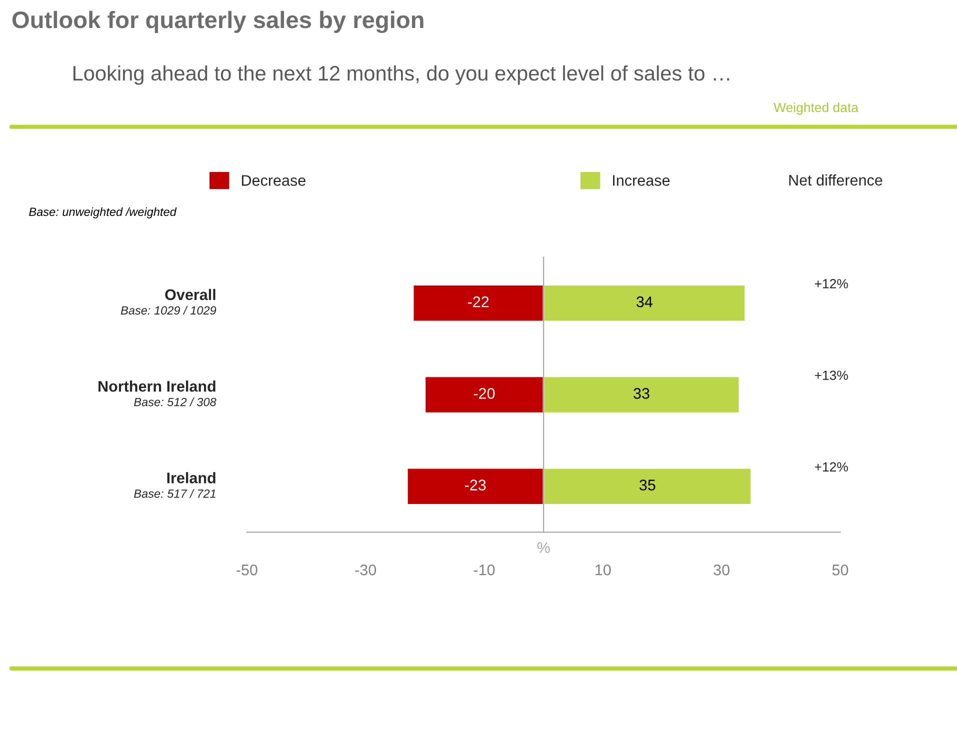 This screenshot has height=729, width=957. I want to click on text: Weighted data, so click(816, 108).